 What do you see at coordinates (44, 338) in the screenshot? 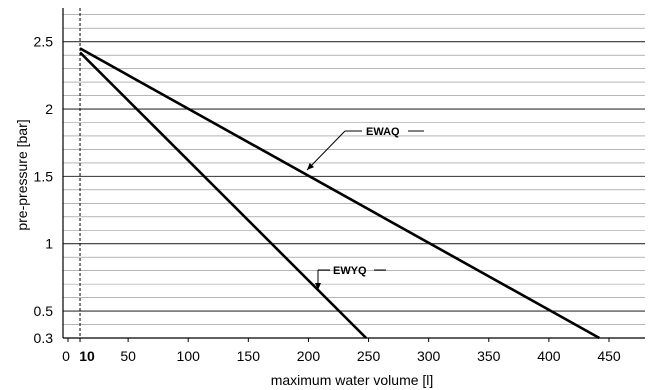
I see `y-tick-label: 0.3` at bounding box center [44, 338].